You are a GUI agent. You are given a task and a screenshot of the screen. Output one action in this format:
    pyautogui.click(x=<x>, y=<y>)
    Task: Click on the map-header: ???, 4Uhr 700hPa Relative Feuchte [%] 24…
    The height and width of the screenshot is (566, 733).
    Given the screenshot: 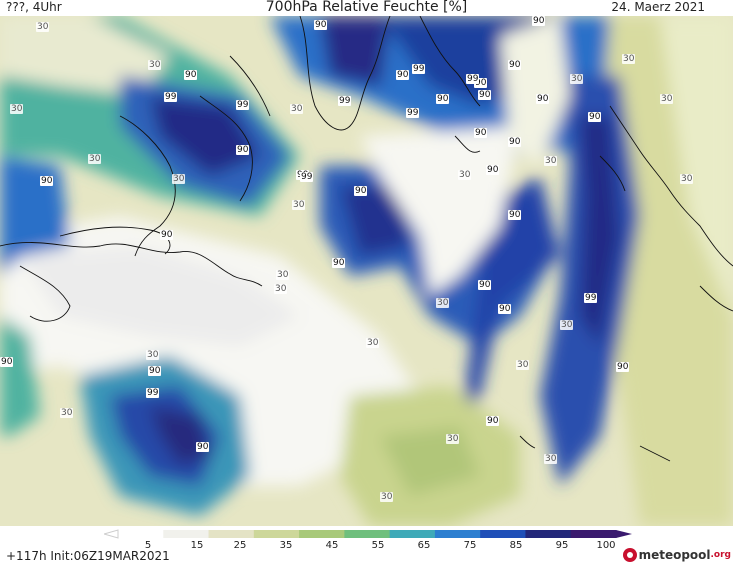 What is the action you would take?
    pyautogui.click(x=366, y=10)
    